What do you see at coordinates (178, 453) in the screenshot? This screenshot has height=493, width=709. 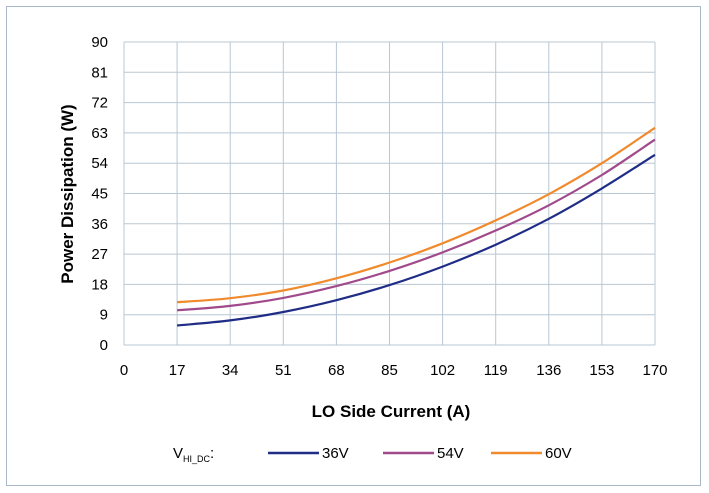 I see `legend-prefix-main: V` at bounding box center [178, 453].